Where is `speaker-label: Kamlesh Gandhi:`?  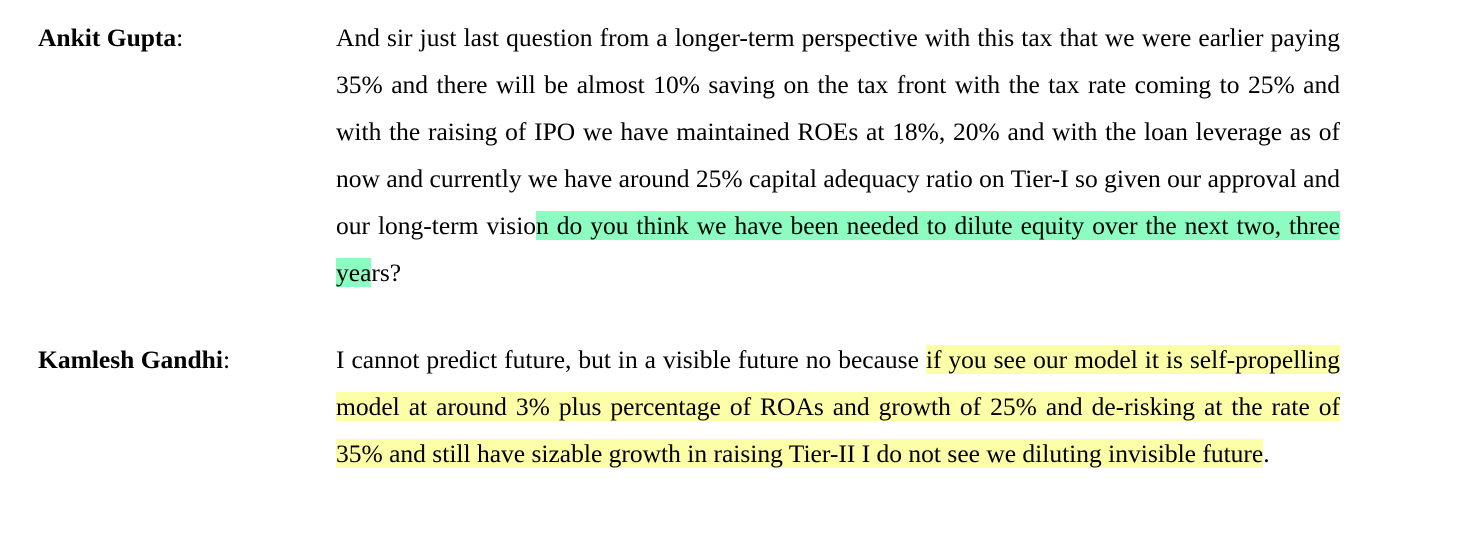 speaker-label: Kamlesh Gandhi: is located at coordinates (134, 359).